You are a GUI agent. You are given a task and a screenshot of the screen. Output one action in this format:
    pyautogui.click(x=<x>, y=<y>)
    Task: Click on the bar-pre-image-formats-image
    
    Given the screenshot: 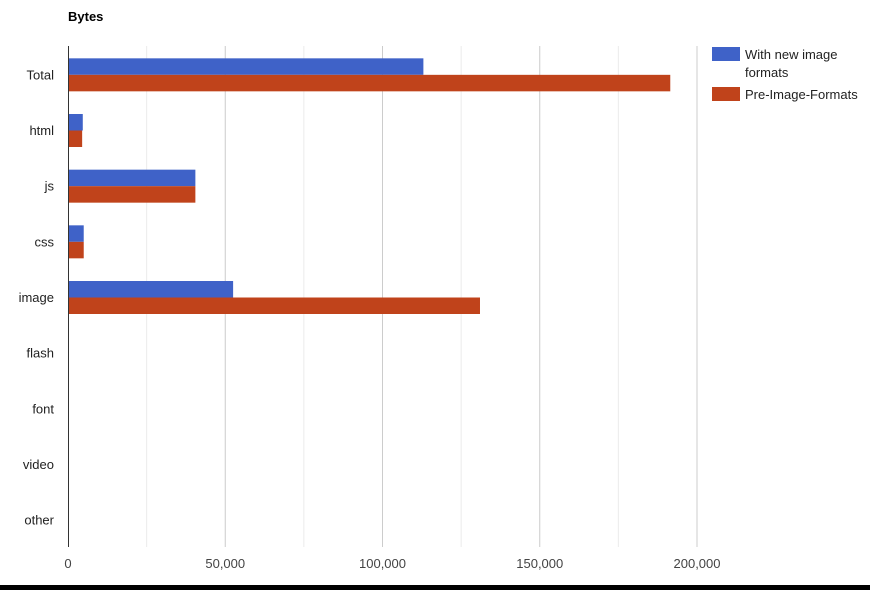 What is the action you would take?
    pyautogui.click(x=274, y=305)
    